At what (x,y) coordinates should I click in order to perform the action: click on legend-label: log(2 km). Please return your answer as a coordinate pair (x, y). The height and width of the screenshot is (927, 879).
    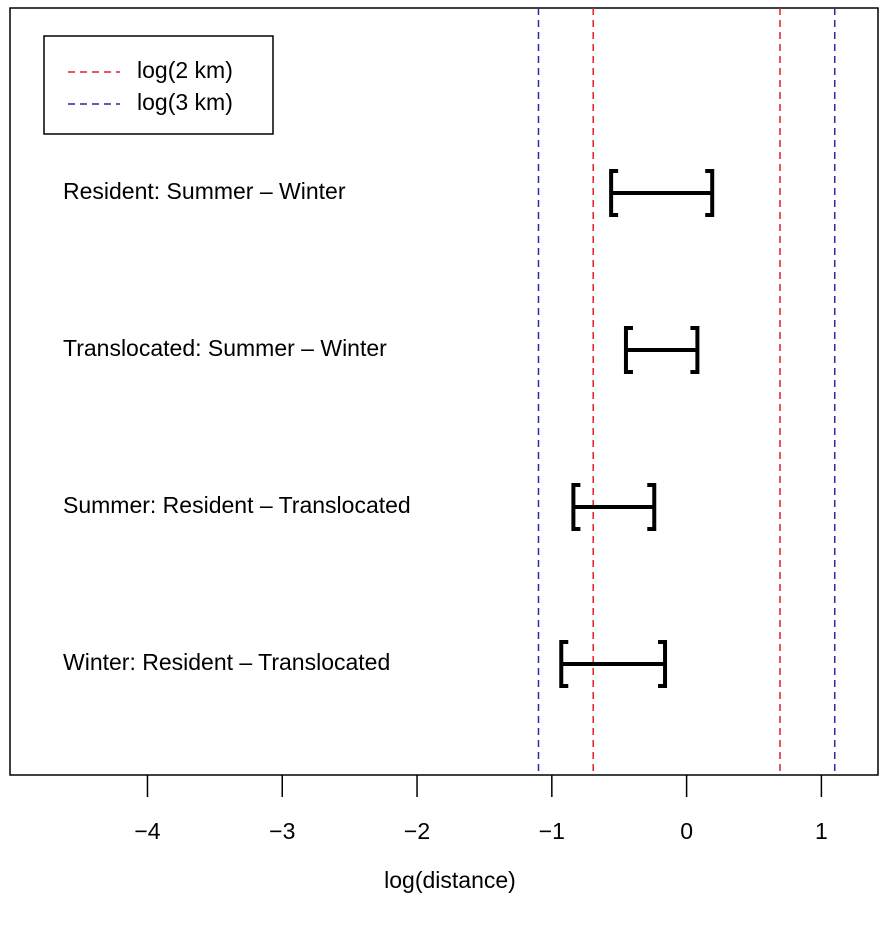
    Looking at the image, I should click on (185, 70).